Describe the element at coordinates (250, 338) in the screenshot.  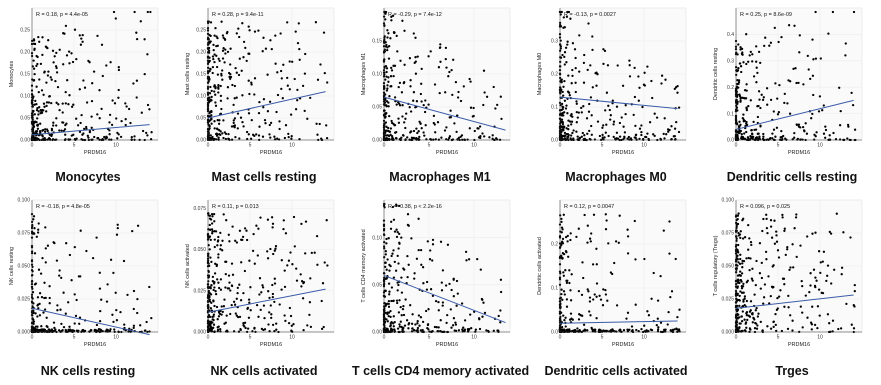
I see `x-tick-label: 5` at that location.